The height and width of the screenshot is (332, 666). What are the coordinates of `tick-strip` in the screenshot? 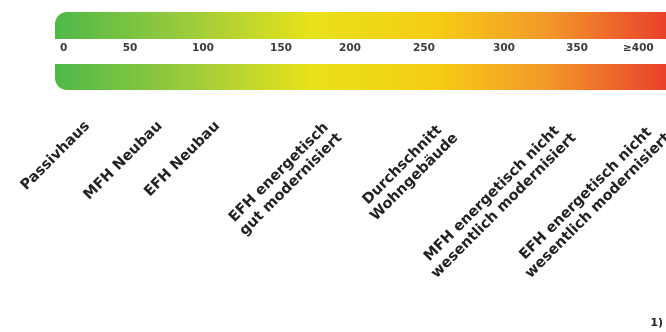 It's located at (360, 51).